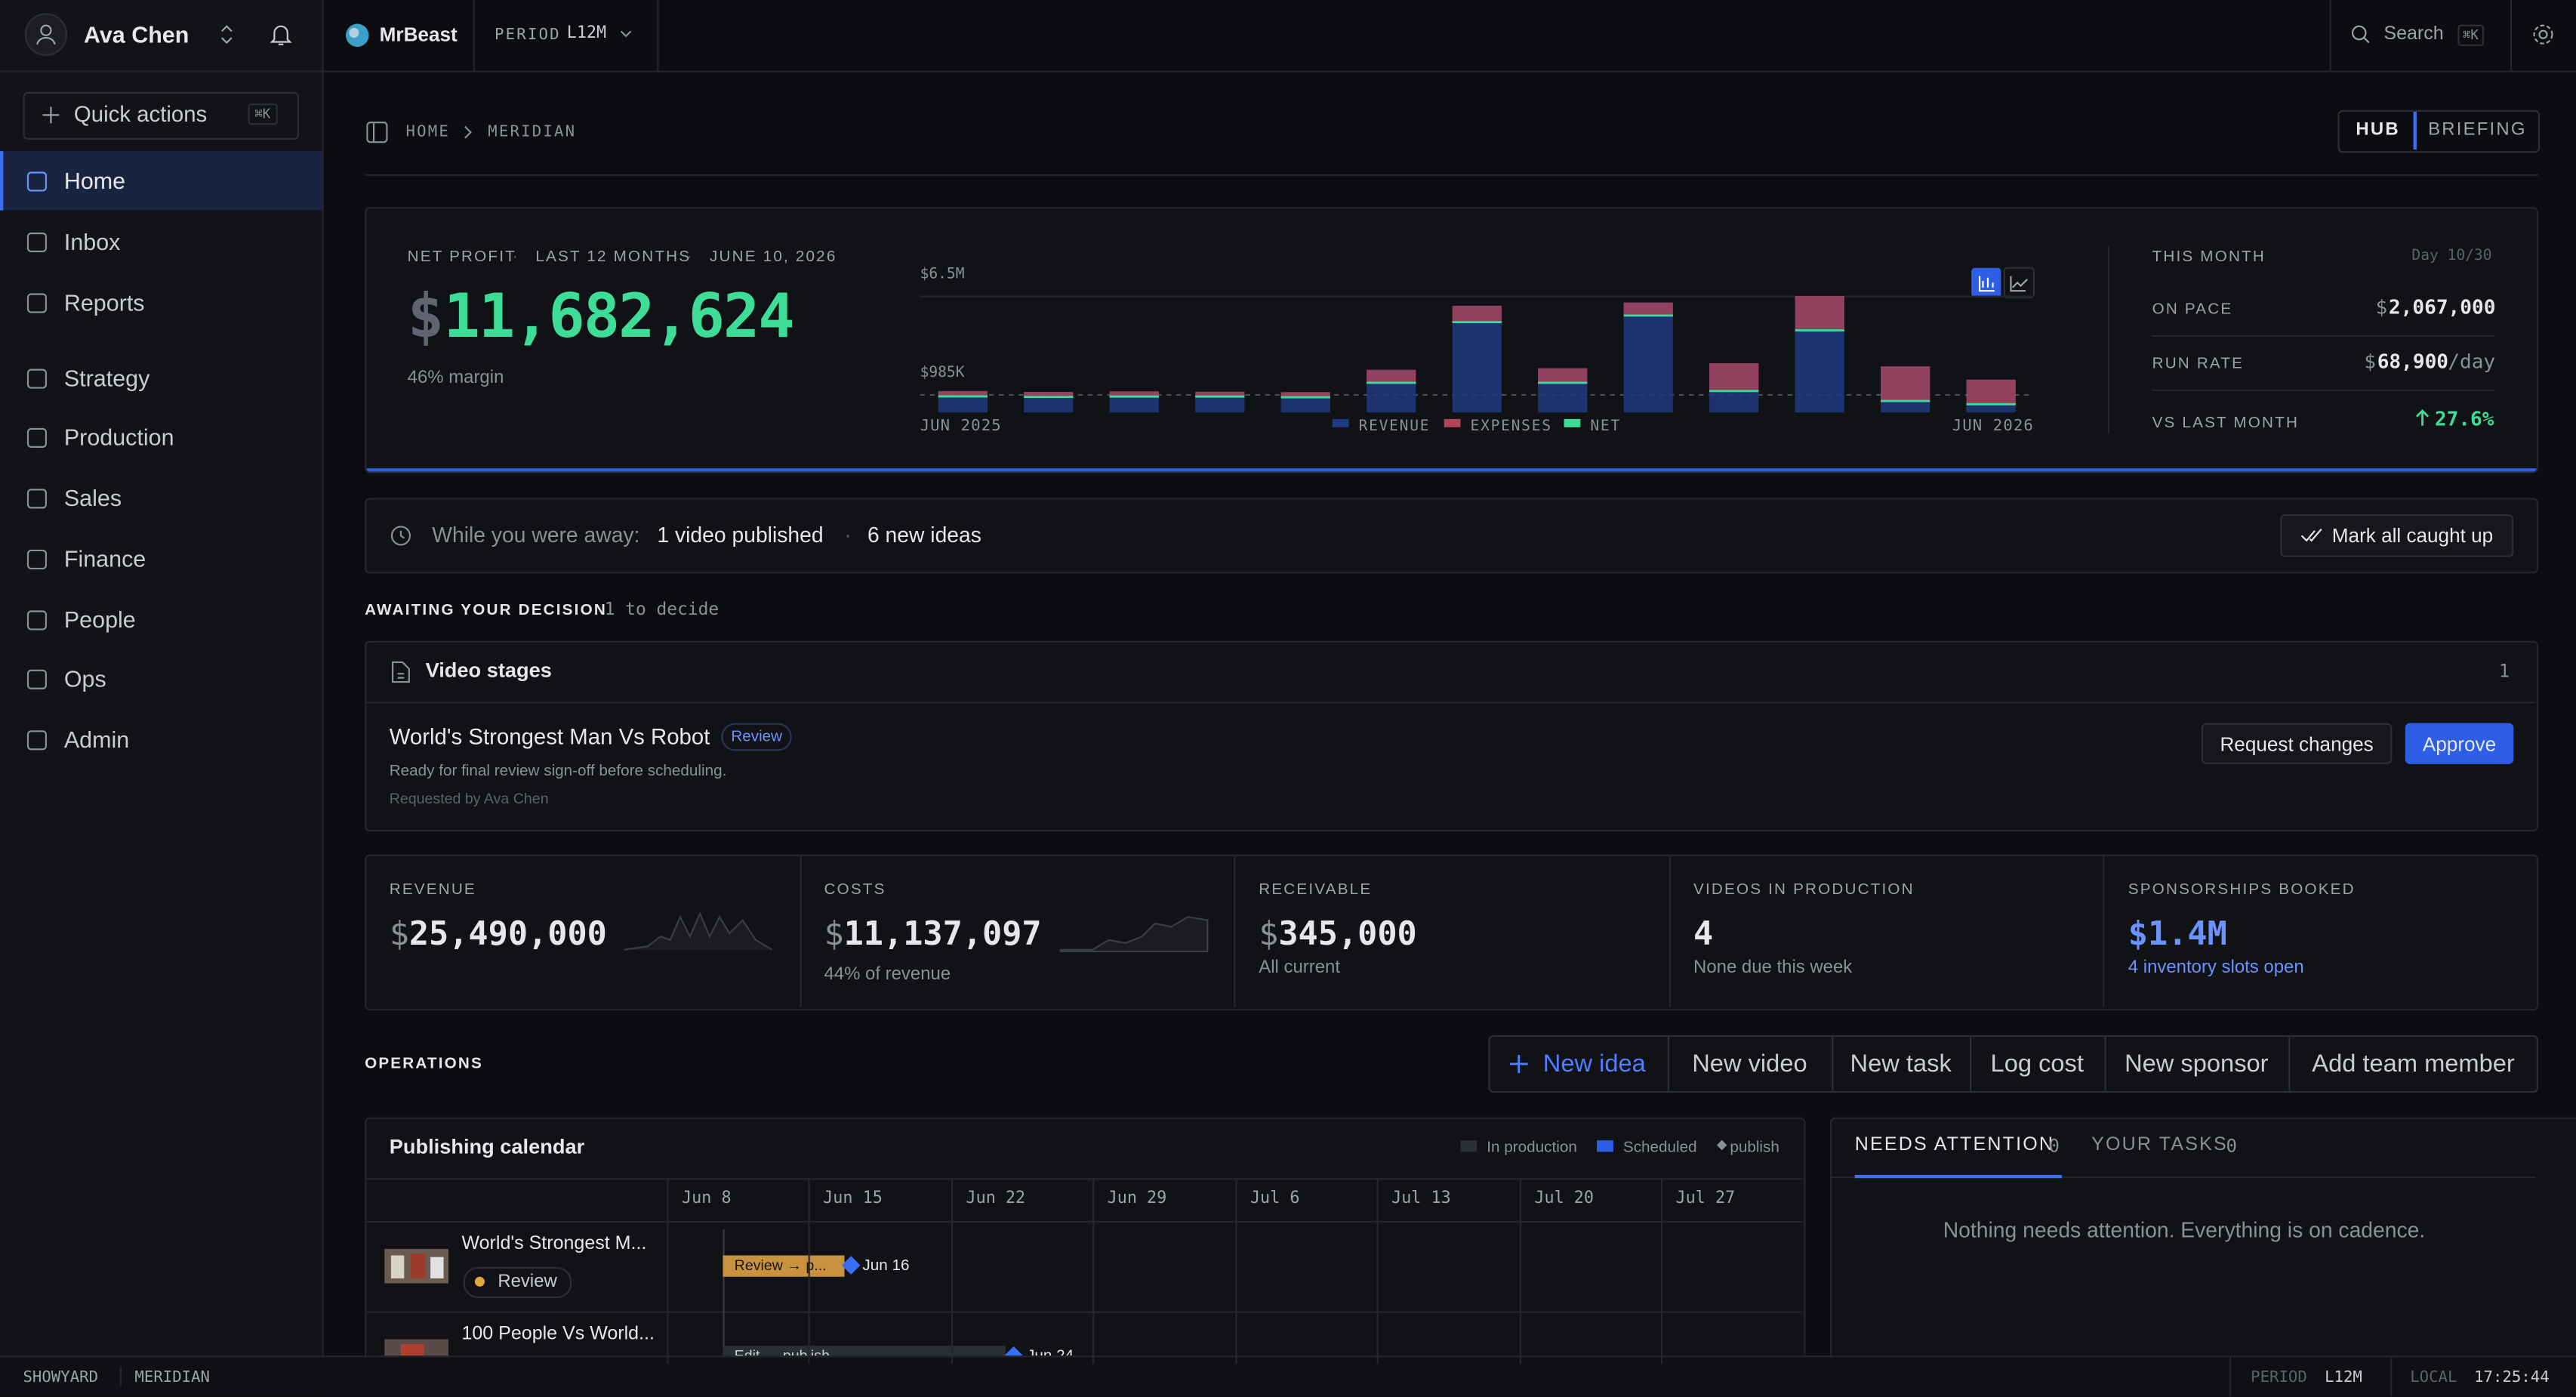  I want to click on kpi-label: VIDEOS IN PRODUCTION, so click(1804, 889).